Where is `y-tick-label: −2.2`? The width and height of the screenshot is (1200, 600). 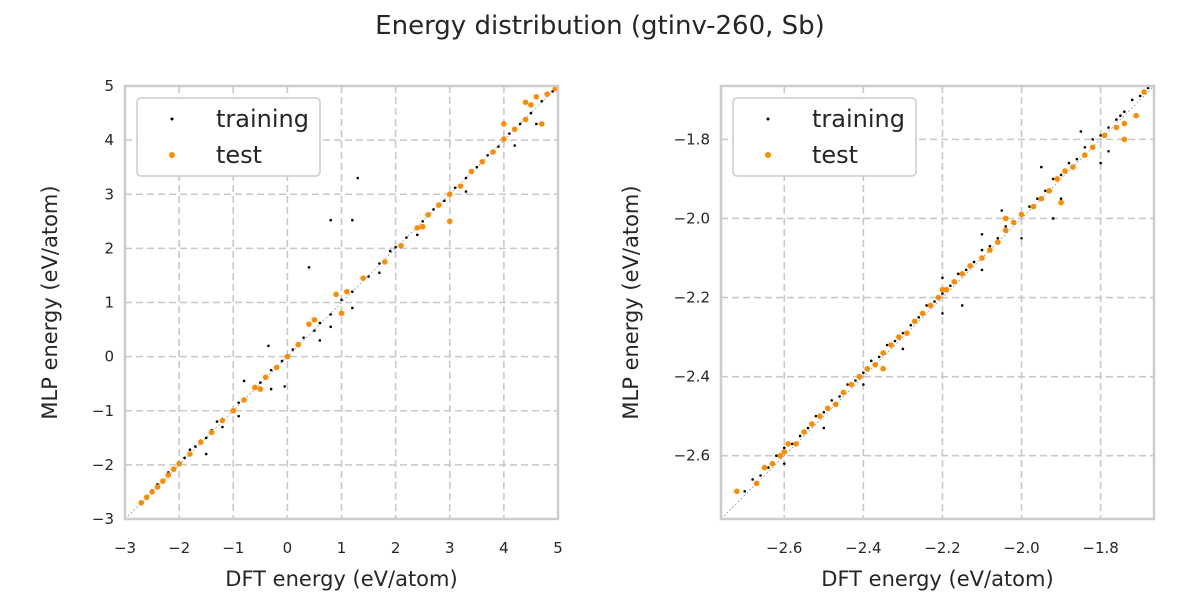 y-tick-label: −2.2 is located at coordinates (692, 298).